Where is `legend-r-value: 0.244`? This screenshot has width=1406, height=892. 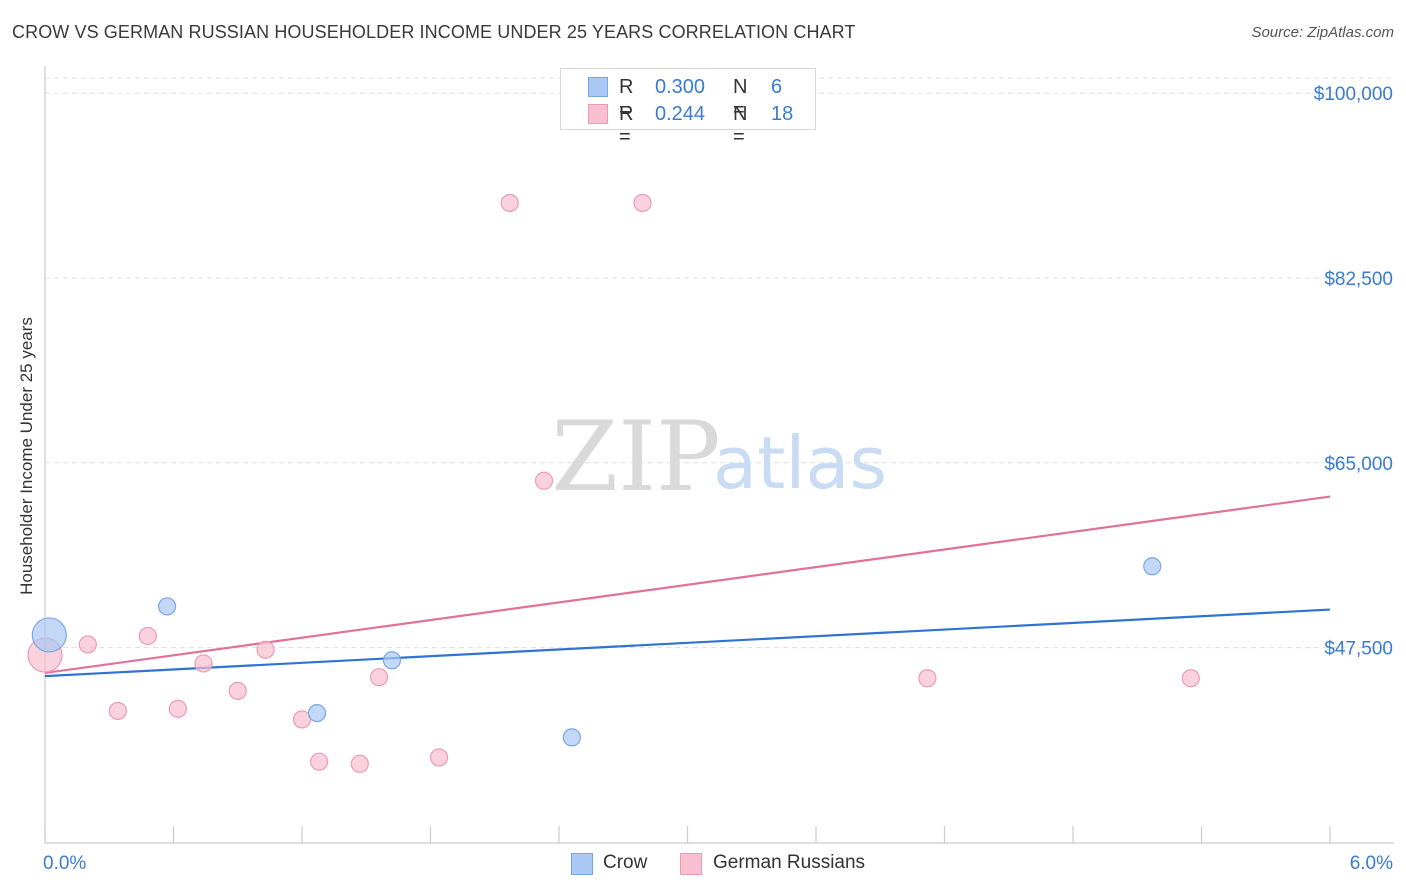
legend-r-value: 0.244 is located at coordinates (680, 114).